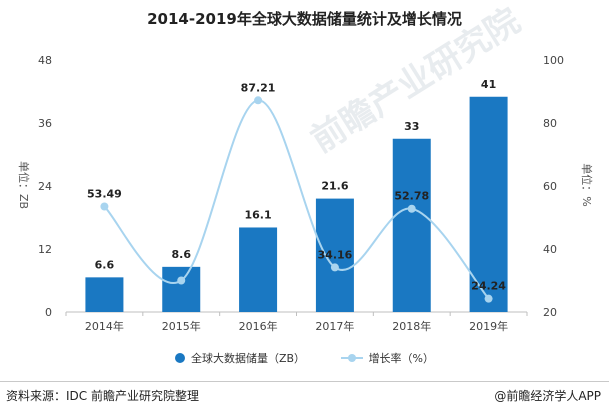  What do you see at coordinates (258, 87) in the screenshot?
I see `line-data-label: 87.21` at bounding box center [258, 87].